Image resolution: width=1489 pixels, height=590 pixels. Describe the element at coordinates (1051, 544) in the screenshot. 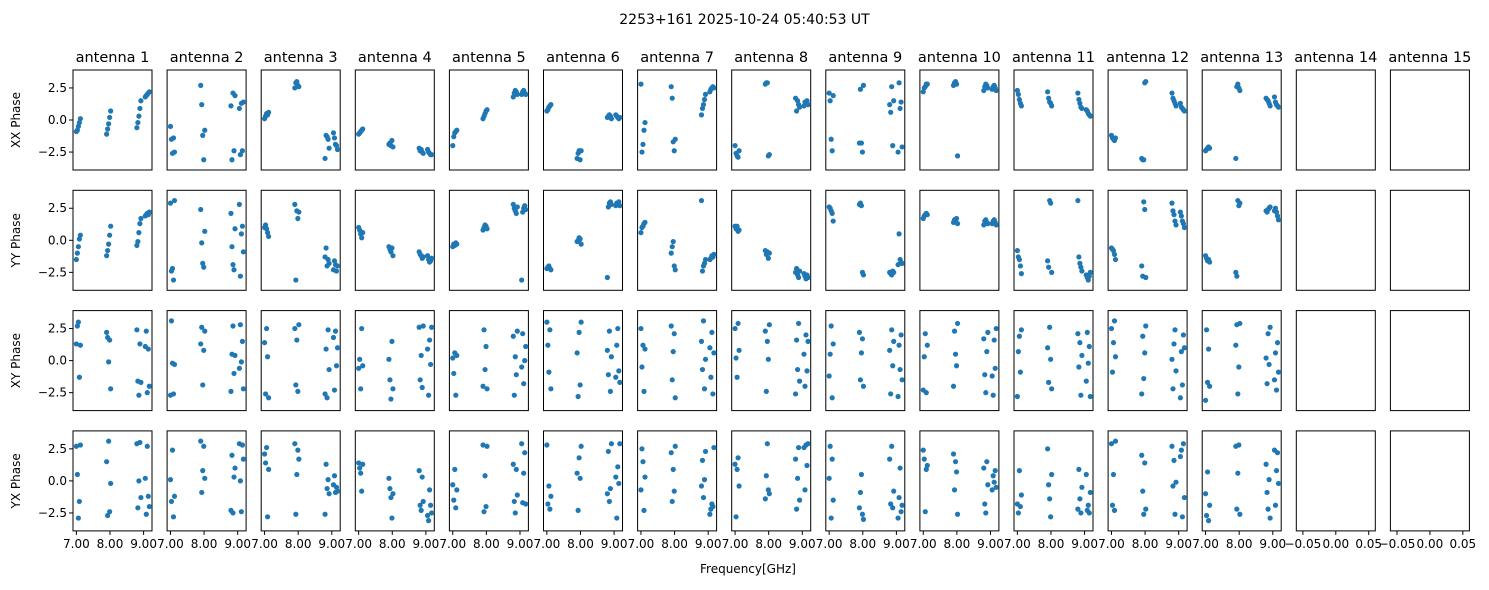

I see `x-tick-label: 8.00` at that location.